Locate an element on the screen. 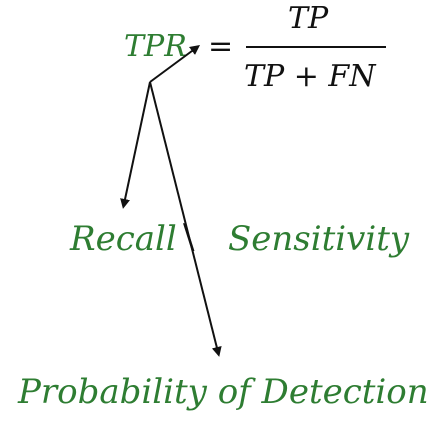 The width and height of the screenshot is (445, 431). arrow-to-detection is located at coordinates (185, 219).